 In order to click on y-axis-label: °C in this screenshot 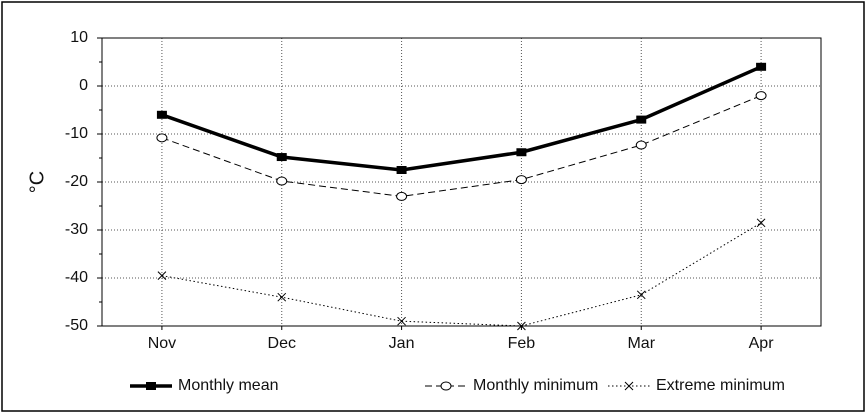, I will do `click(37, 182)`.